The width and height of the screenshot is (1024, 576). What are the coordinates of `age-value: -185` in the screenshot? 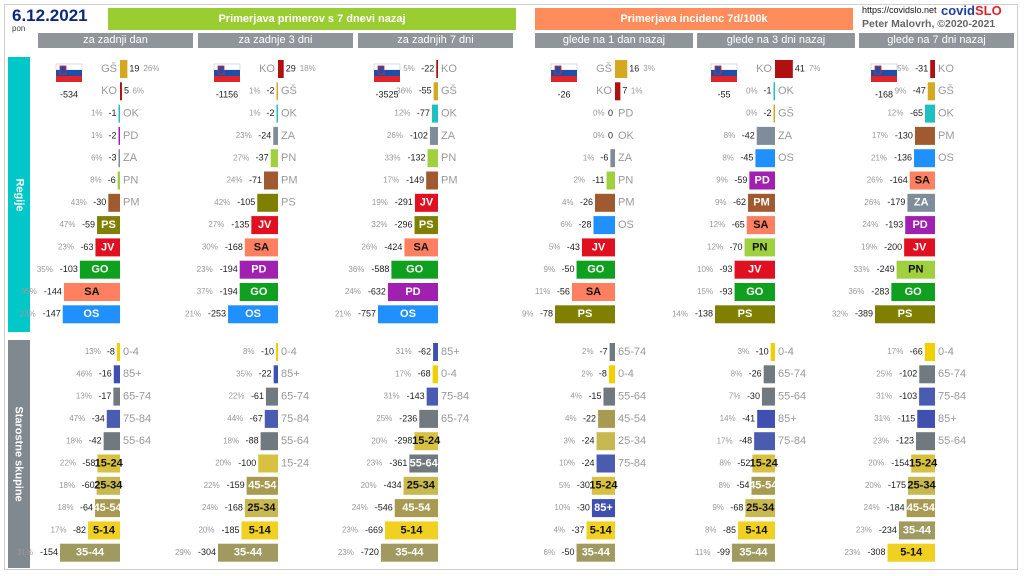 It's located at (230, 530).